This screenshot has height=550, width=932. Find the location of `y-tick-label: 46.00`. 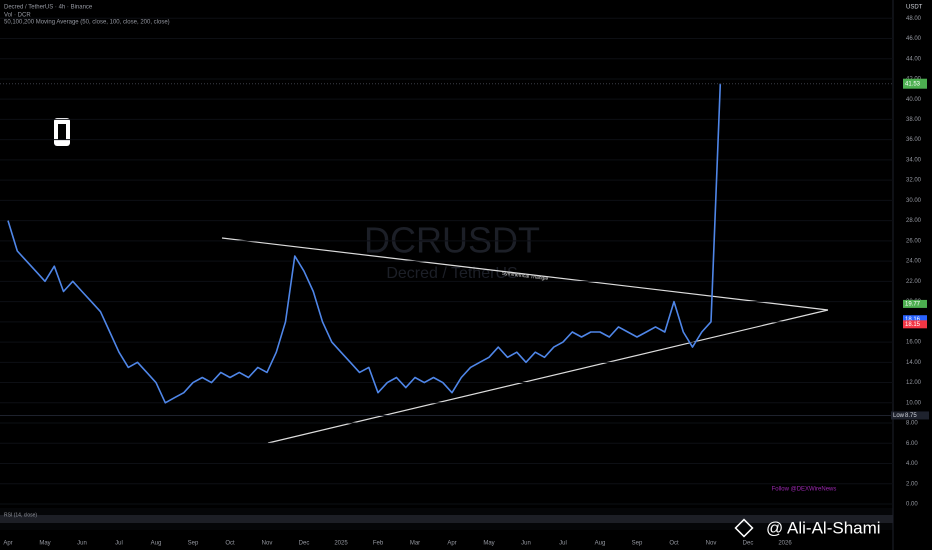

y-tick-label: 46.00 is located at coordinates (914, 39).